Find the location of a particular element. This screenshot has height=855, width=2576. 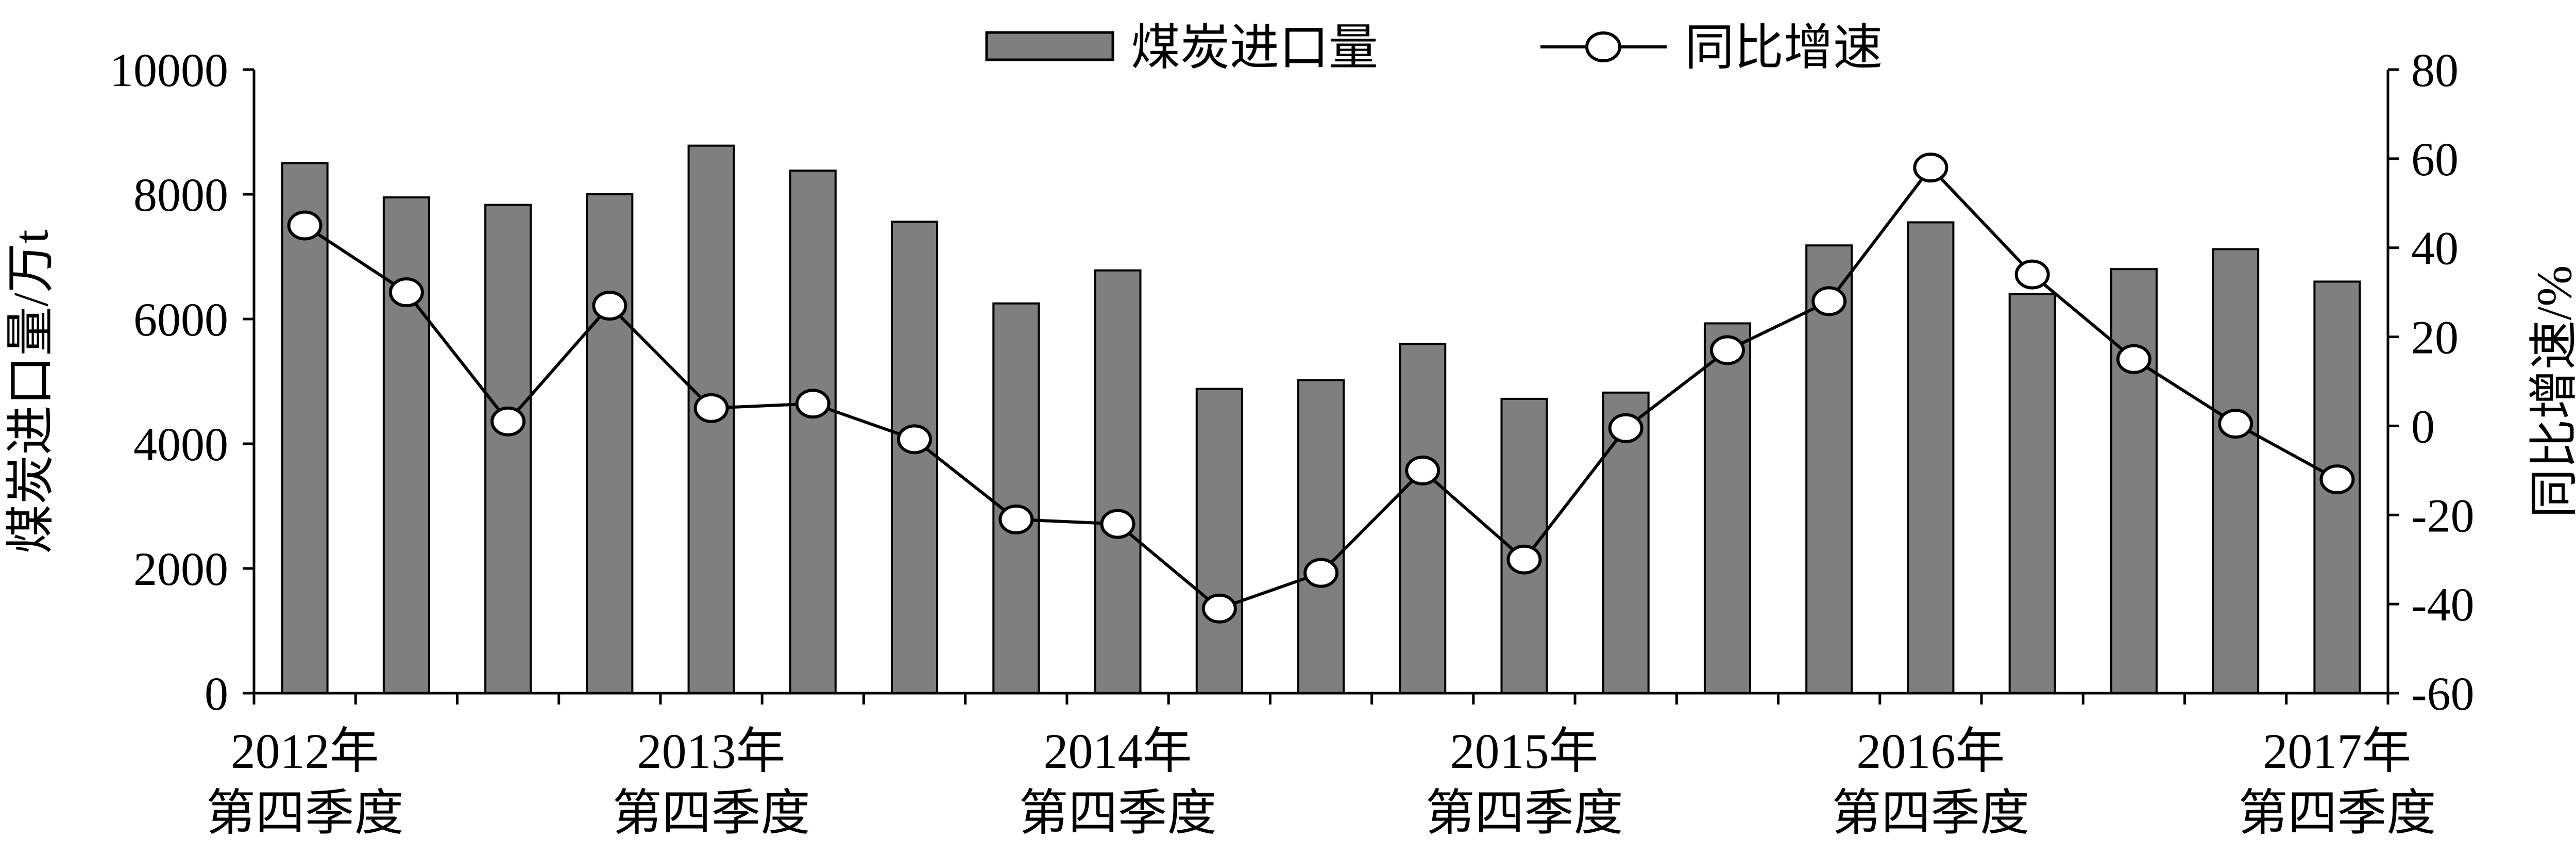

right-tick-label: 80 is located at coordinates (2435, 70).